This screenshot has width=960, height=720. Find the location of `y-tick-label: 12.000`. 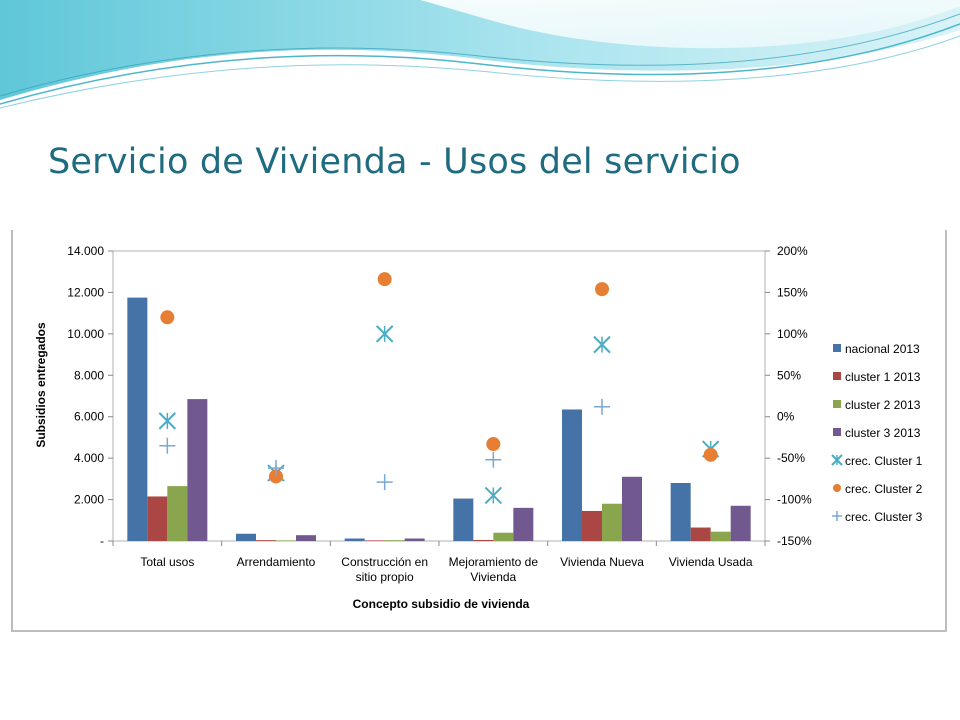

y-tick-label: 12.000 is located at coordinates (85, 292).